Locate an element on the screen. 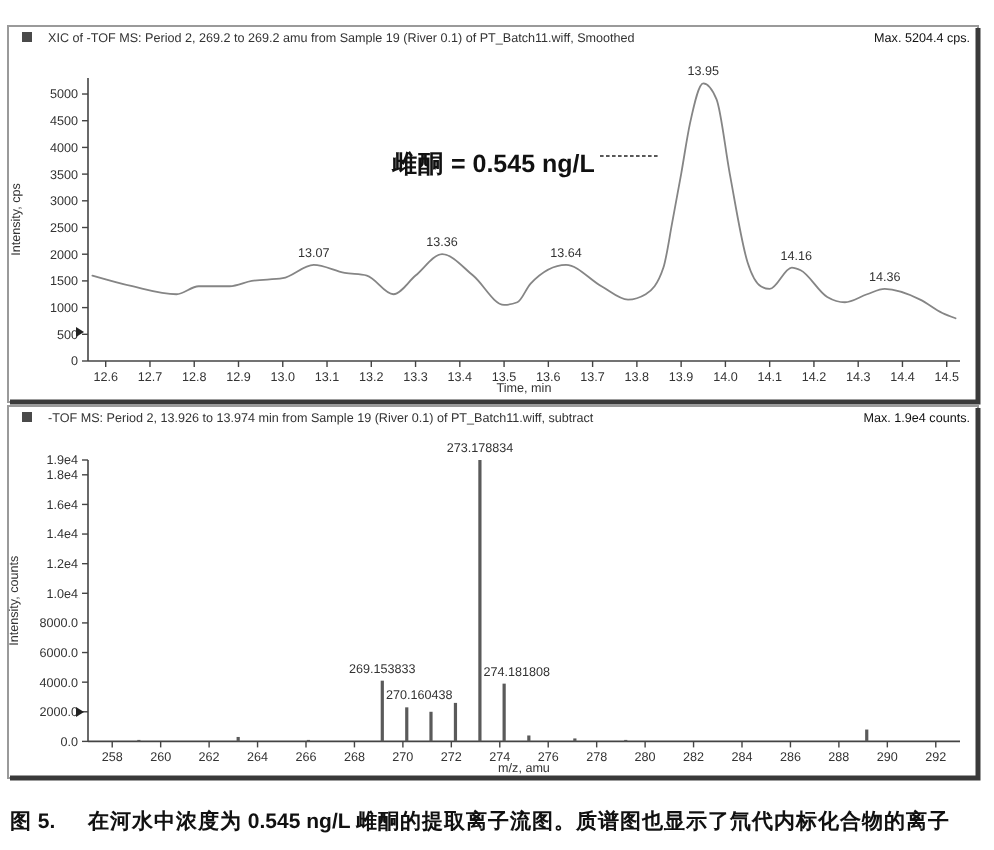 This screenshot has height=850, width=994. caption: 图 5. is located at coordinates (33, 822).